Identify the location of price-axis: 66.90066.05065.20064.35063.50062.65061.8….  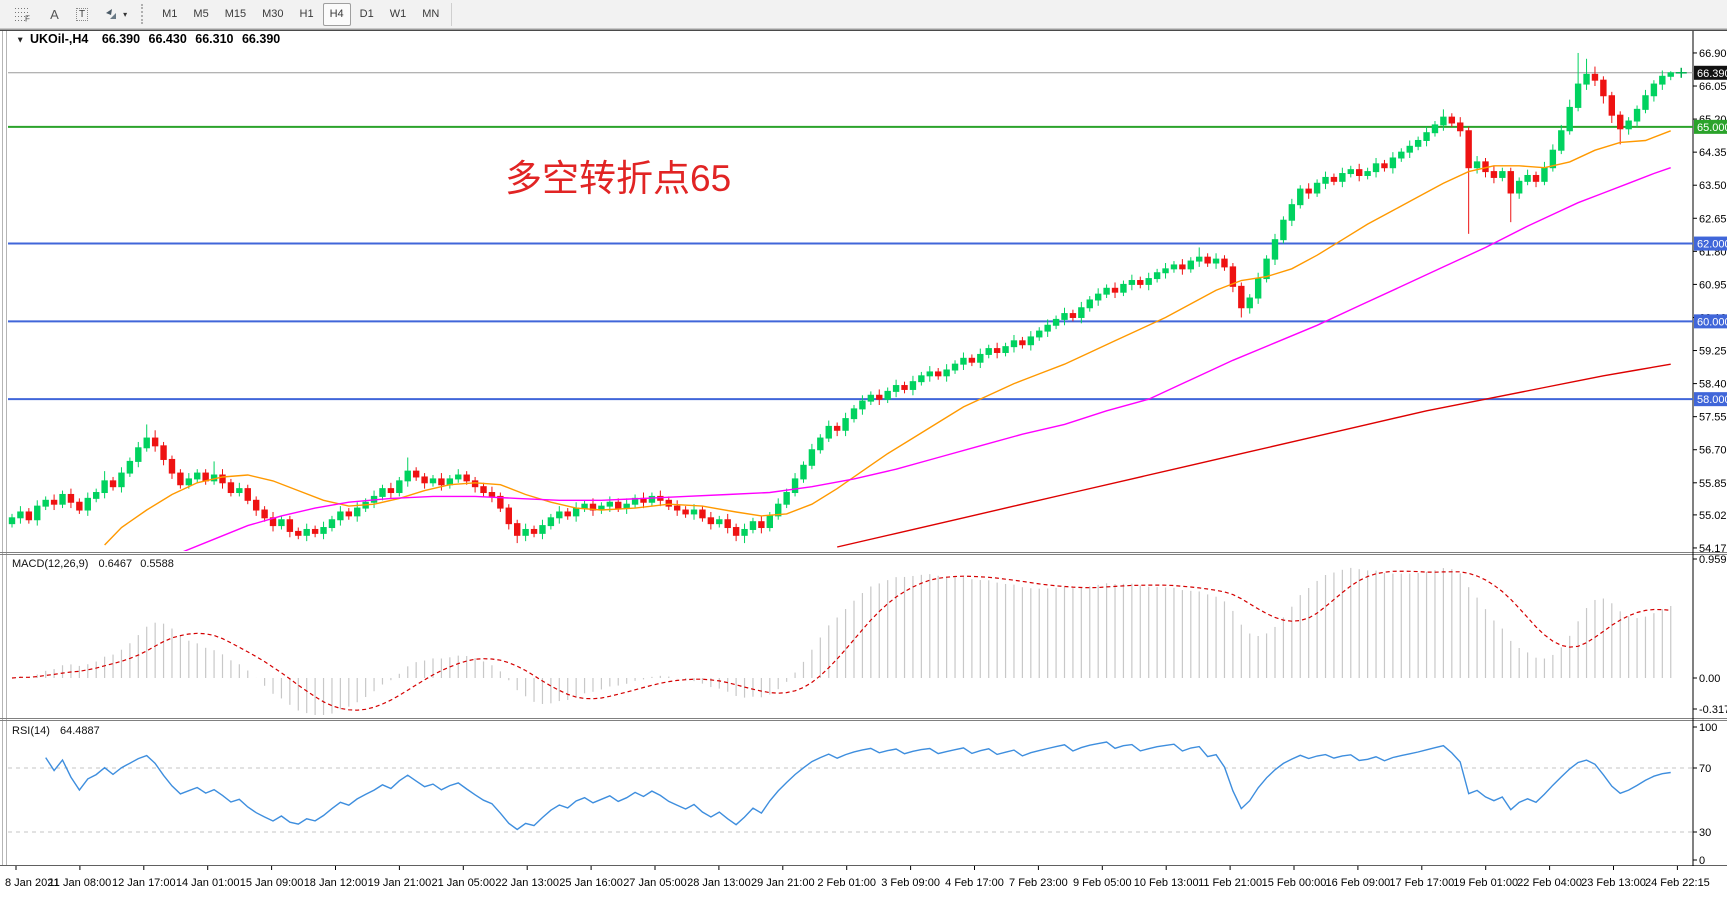
(1710, 301).